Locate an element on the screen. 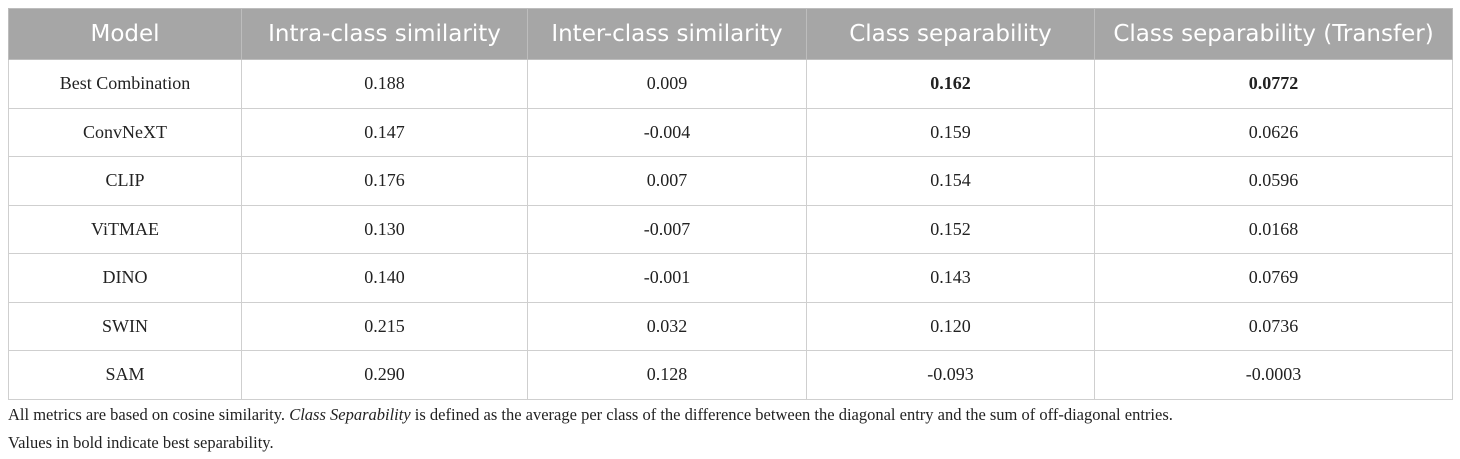 Image resolution: width=1460 pixels, height=459 pixels. value-cell: 0.147 is located at coordinates (384, 132).